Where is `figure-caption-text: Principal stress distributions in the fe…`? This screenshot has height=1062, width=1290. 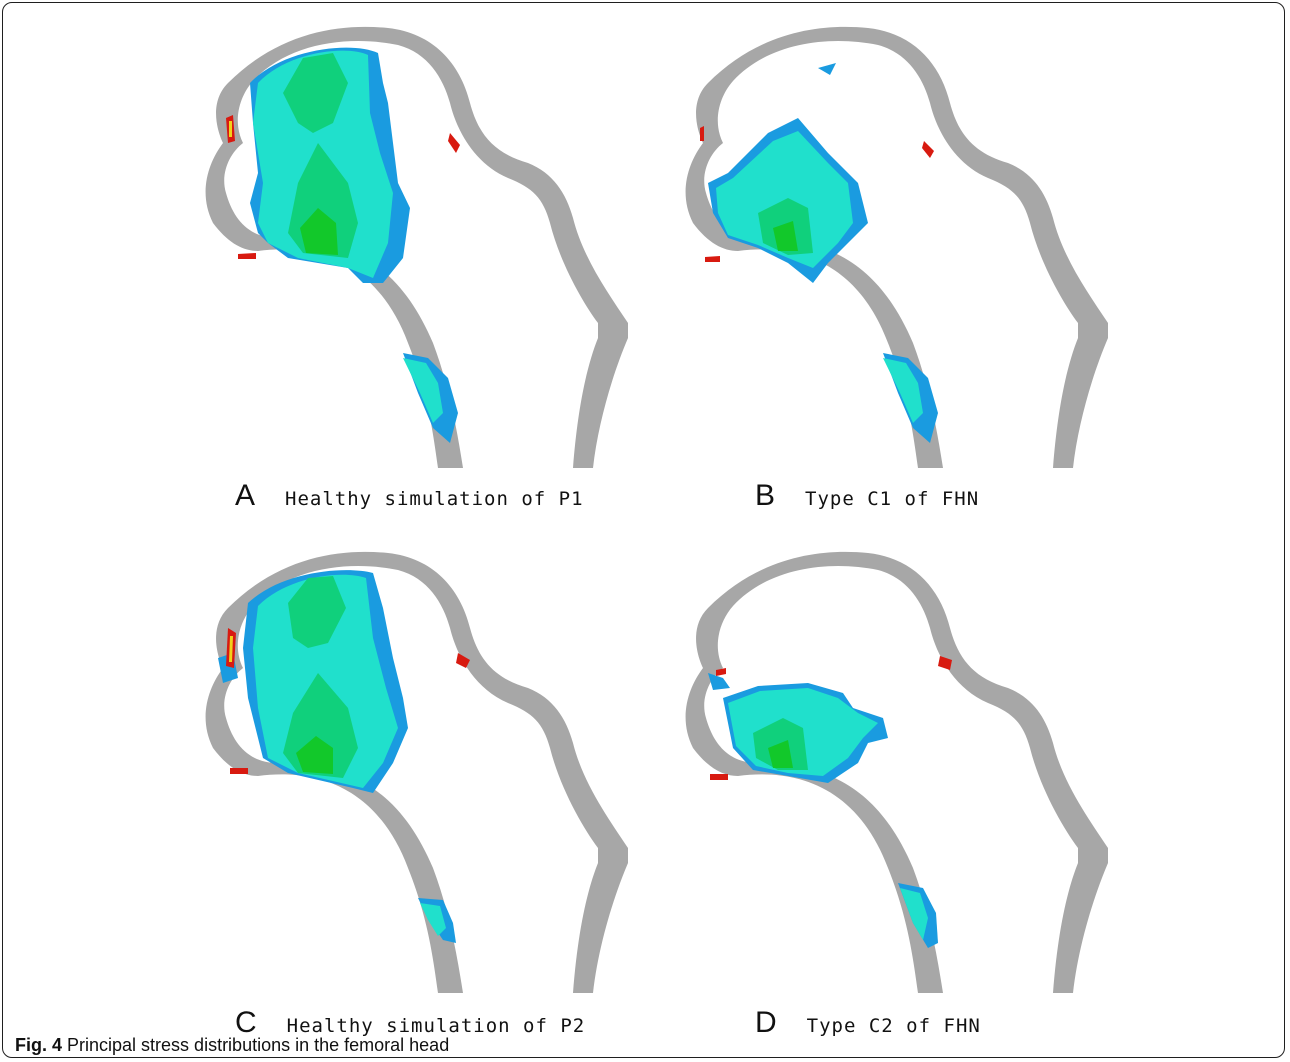 figure-caption-text: Principal stress distributions in the fe… is located at coordinates (258, 1045).